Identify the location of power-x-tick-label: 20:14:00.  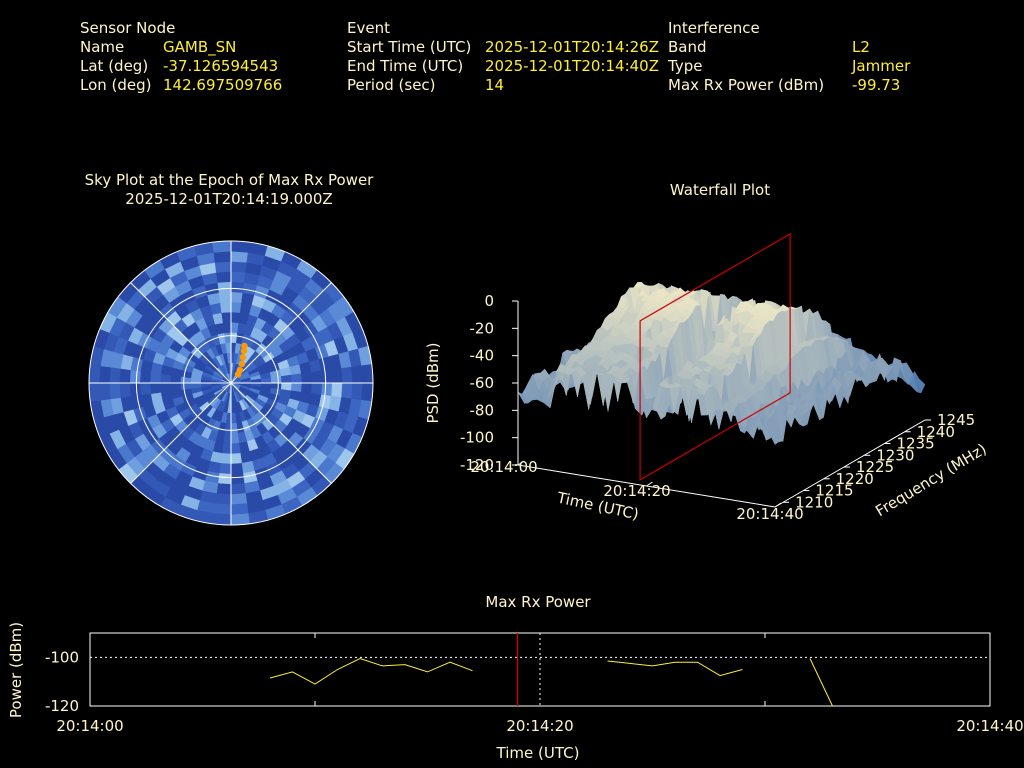
(89, 726).